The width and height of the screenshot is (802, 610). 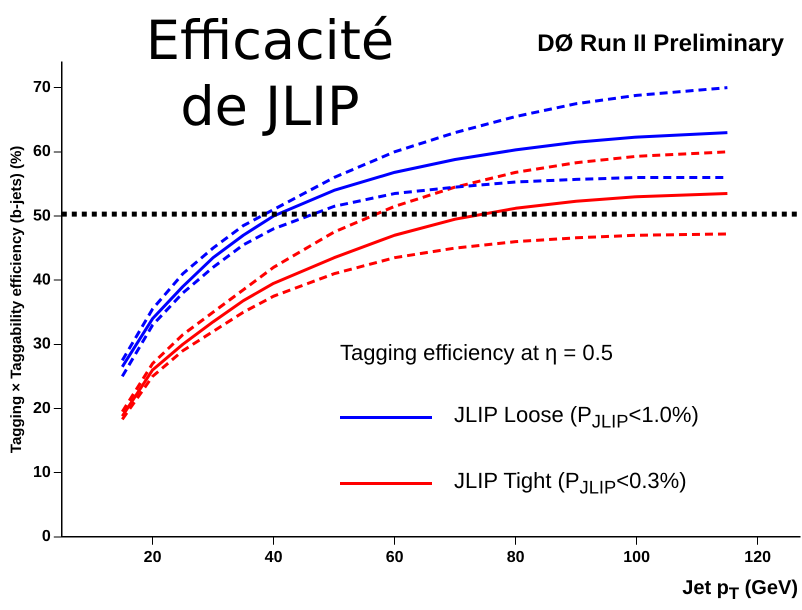 What do you see at coordinates (42, 215) in the screenshot?
I see `y-tick-label: 50` at bounding box center [42, 215].